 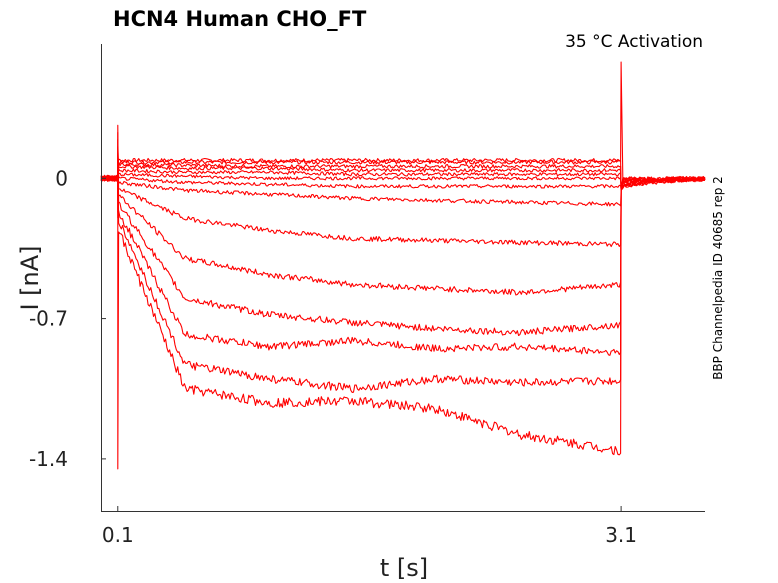 What do you see at coordinates (621, 535) in the screenshot?
I see `x-tick-label: 3.1` at bounding box center [621, 535].